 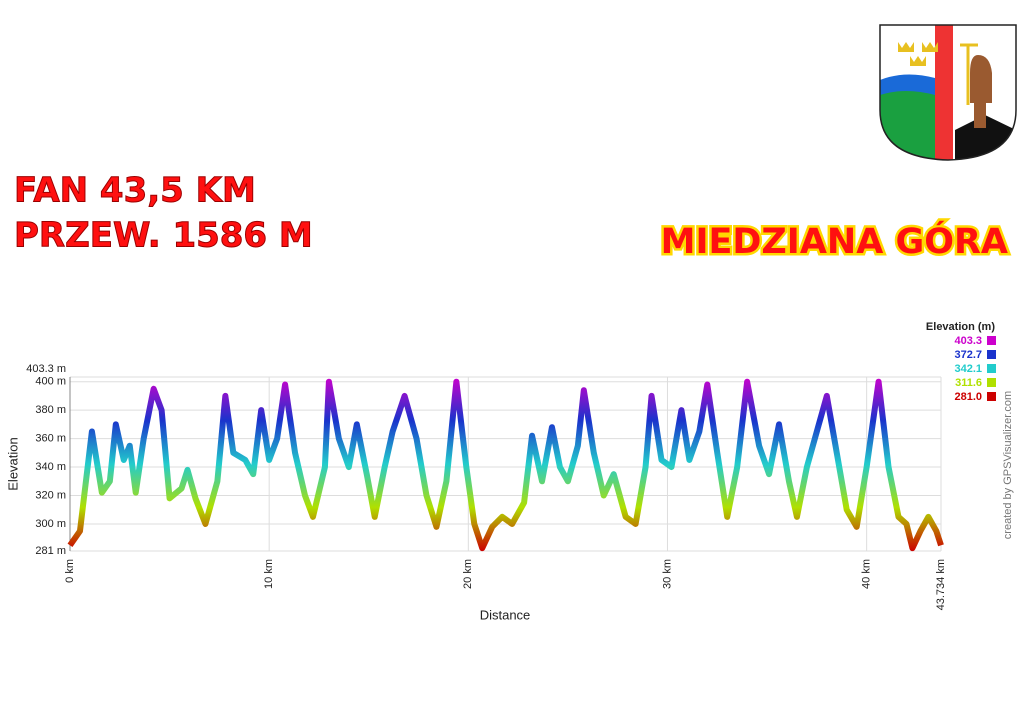 What do you see at coordinates (667, 574) in the screenshot?
I see `x-tick-label: 30 km` at bounding box center [667, 574].